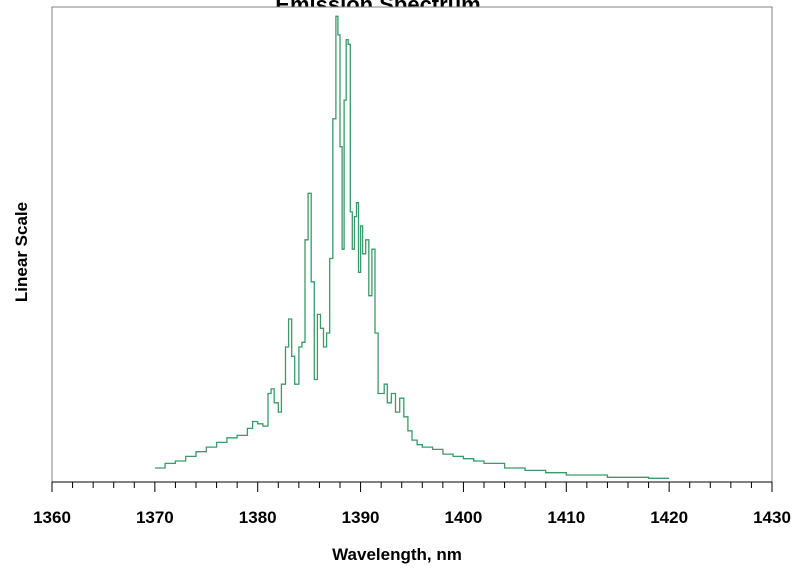 Image resolution: width=798 pixels, height=569 pixels. I want to click on x-tick-label: 1410, so click(566, 517).